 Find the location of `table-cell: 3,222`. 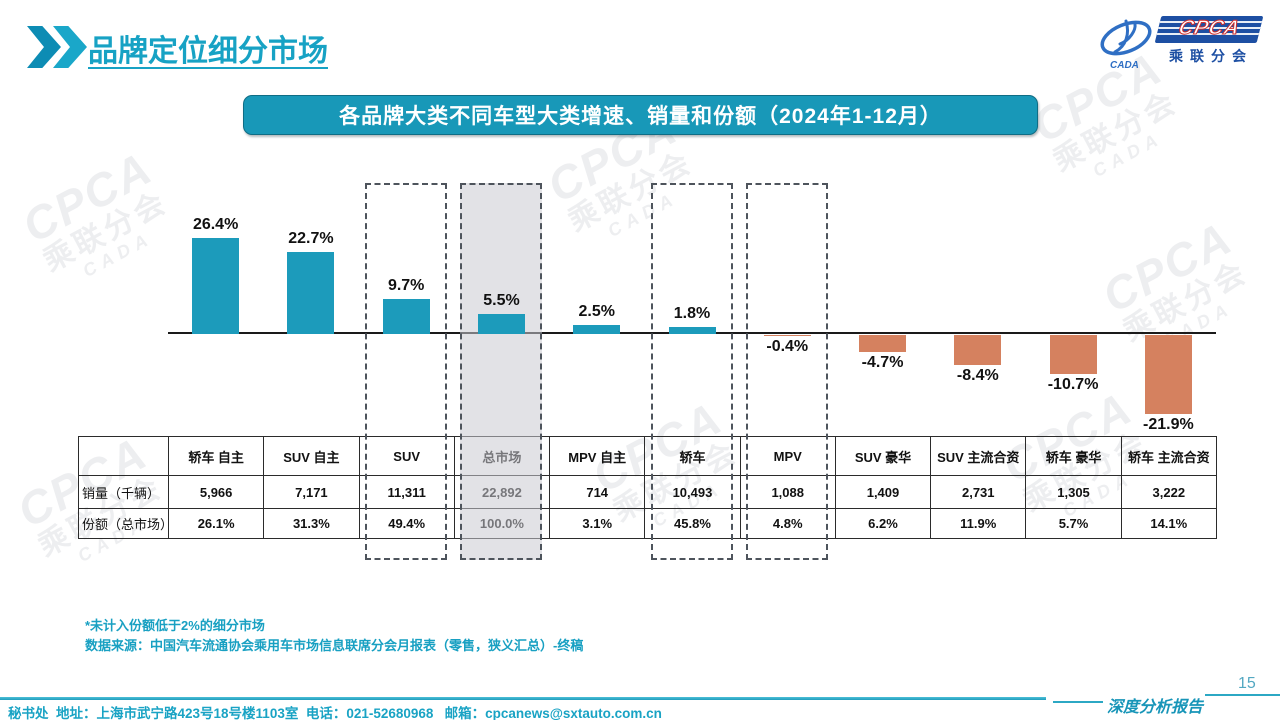

table-cell: 3,222 is located at coordinates (1168, 492).